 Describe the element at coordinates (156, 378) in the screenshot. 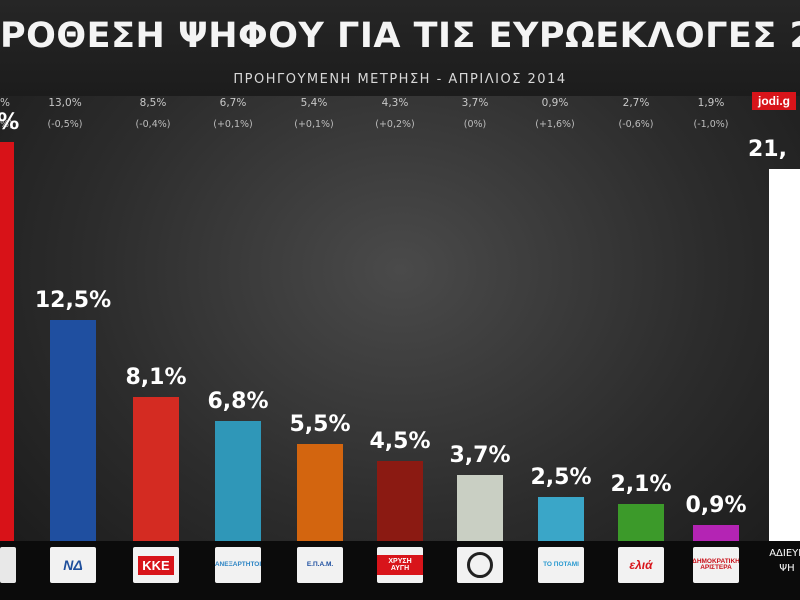

I see `bar-value-label-2: 8,1%` at that location.